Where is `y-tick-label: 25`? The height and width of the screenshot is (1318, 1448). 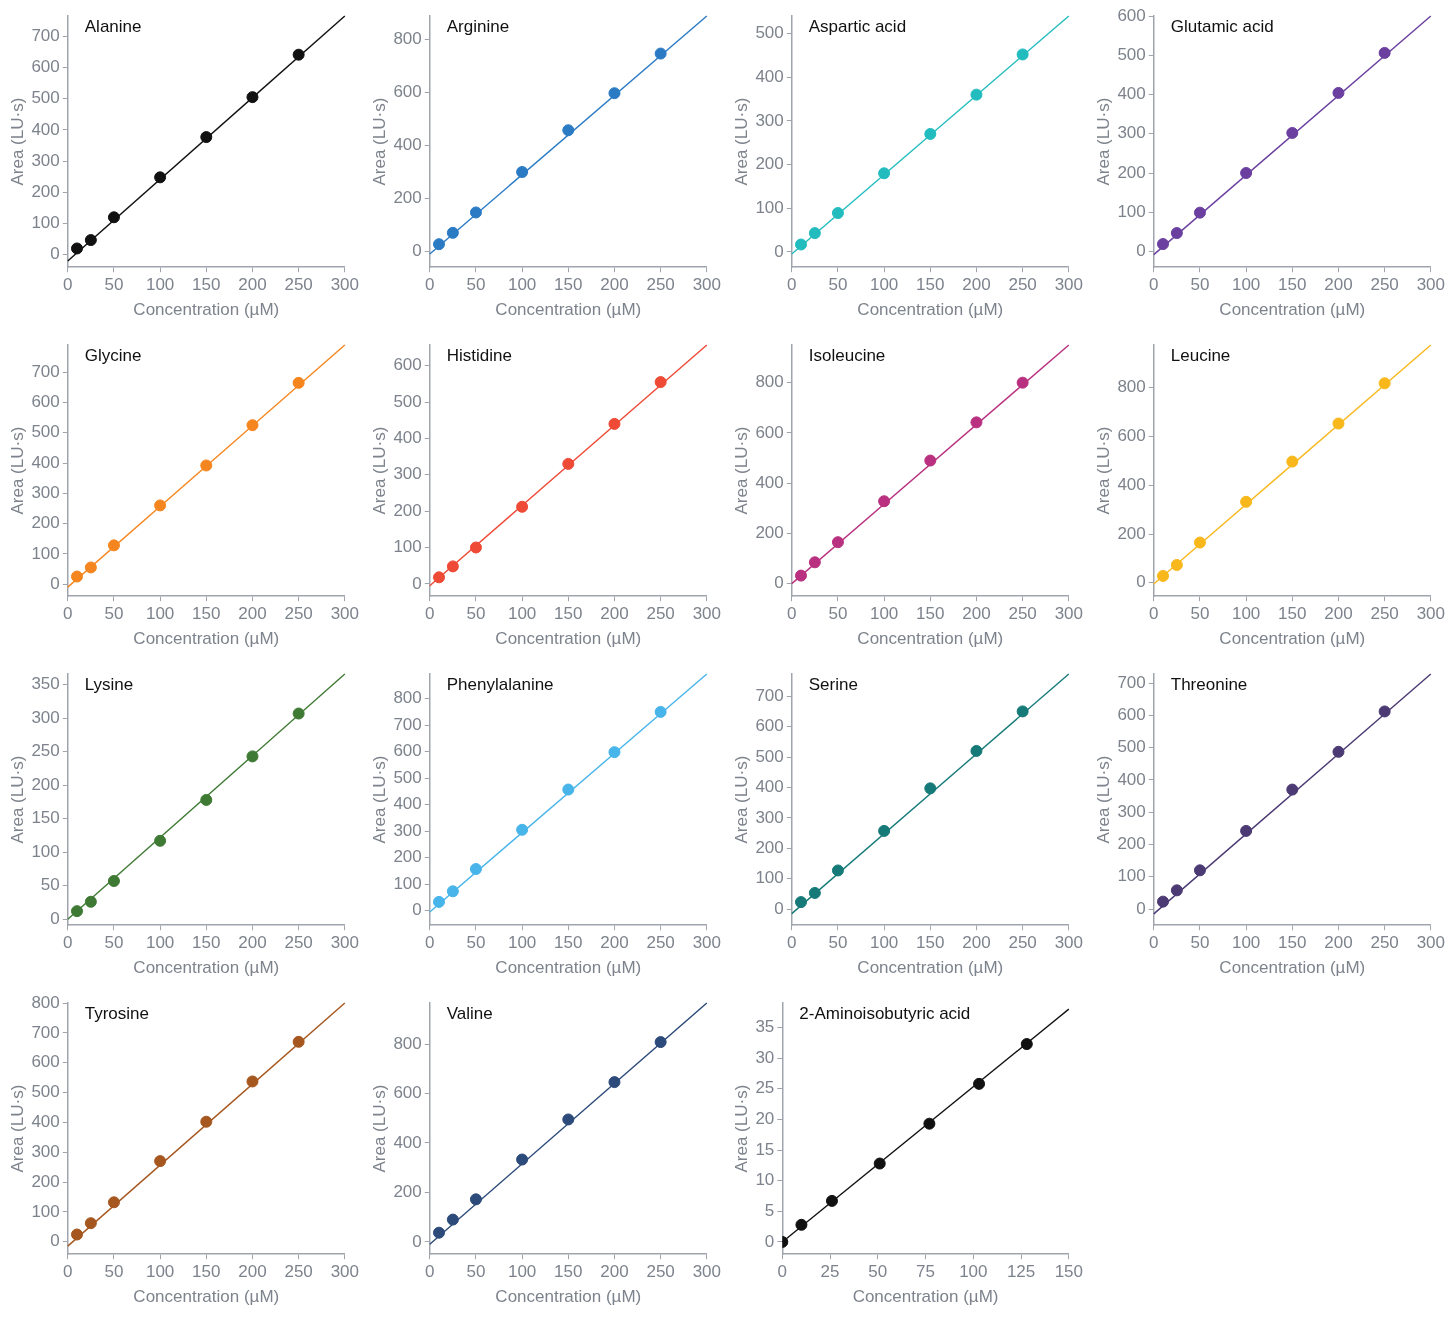
y-tick-label: 25 is located at coordinates (765, 1088).